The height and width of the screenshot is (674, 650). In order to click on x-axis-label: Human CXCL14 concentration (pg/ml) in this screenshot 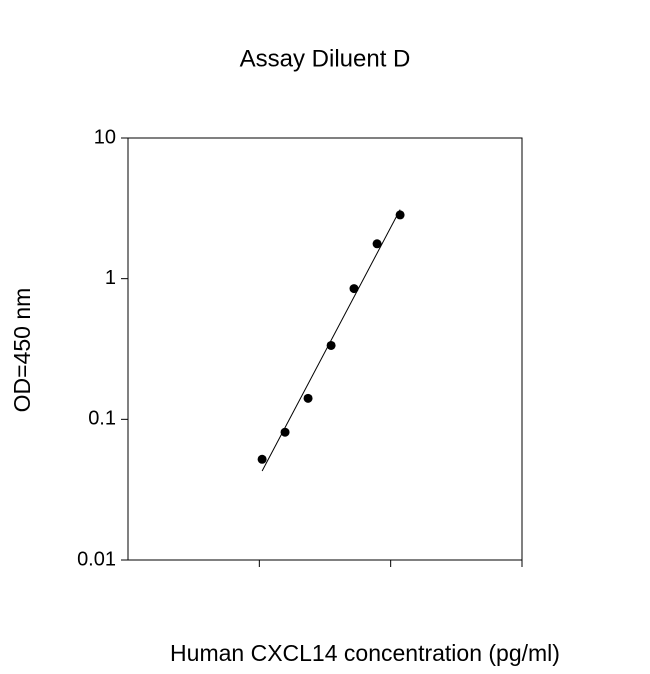, I will do `click(365, 653)`.